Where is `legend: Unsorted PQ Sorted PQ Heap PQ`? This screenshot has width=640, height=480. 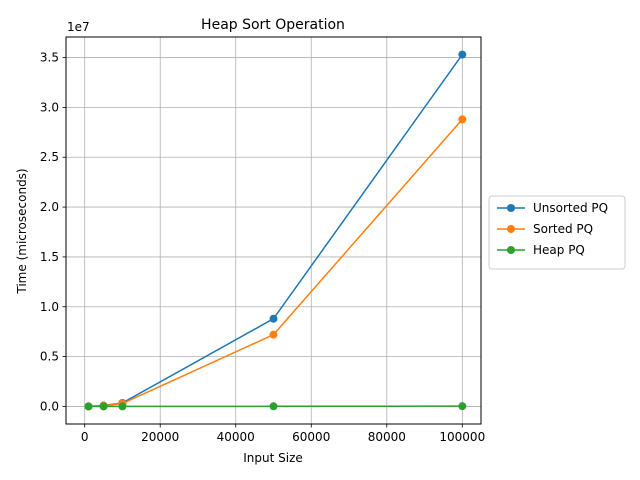
legend: Unsorted PQ Sorted PQ Heap PQ is located at coordinates (557, 232).